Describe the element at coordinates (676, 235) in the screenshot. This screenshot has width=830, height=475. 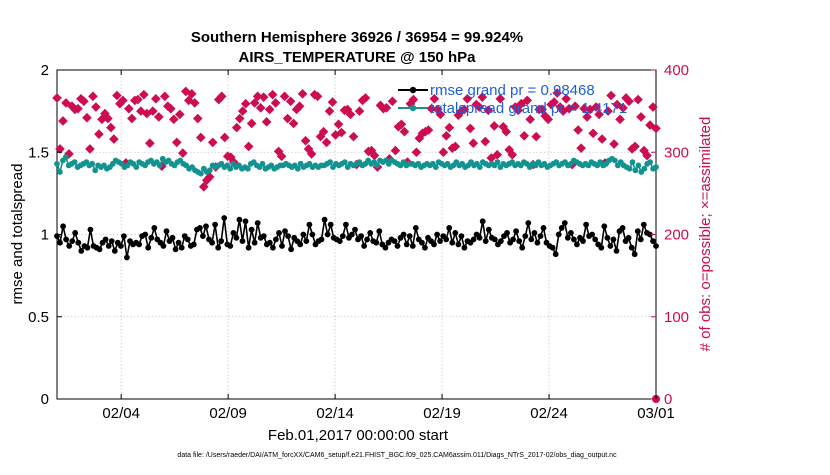
I see `y-tick-label-right: 200` at that location.